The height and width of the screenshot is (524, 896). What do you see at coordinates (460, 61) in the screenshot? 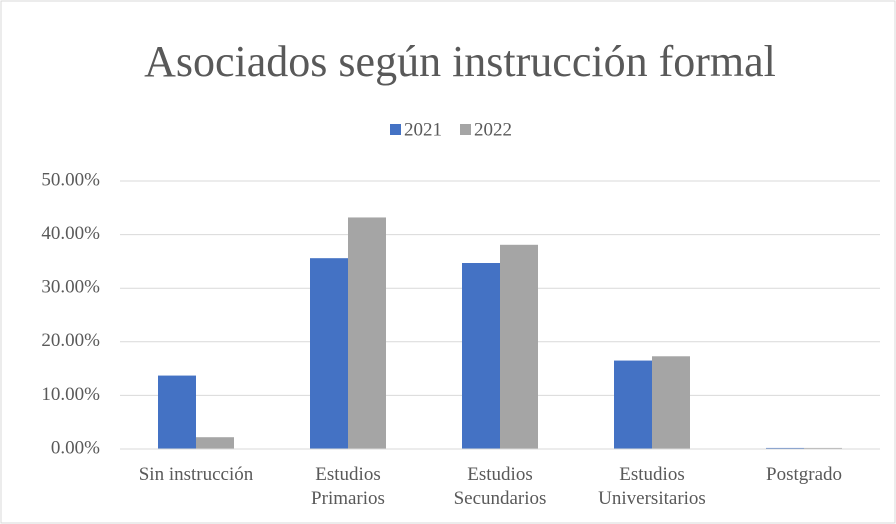
I see `chart-title: Asociados según instrucción formal` at bounding box center [460, 61].